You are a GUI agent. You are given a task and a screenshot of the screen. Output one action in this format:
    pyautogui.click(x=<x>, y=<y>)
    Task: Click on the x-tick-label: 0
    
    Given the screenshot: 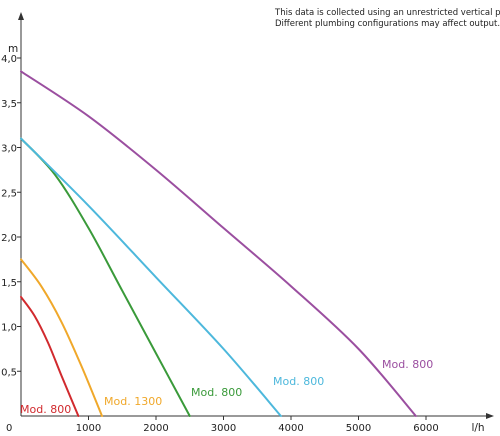 What is the action you would take?
    pyautogui.click(x=9, y=428)
    